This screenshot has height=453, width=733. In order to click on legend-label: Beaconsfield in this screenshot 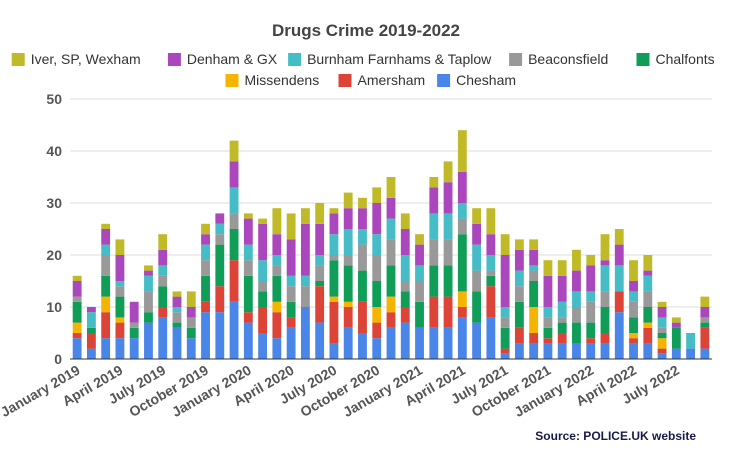, I will do `click(568, 59)`.